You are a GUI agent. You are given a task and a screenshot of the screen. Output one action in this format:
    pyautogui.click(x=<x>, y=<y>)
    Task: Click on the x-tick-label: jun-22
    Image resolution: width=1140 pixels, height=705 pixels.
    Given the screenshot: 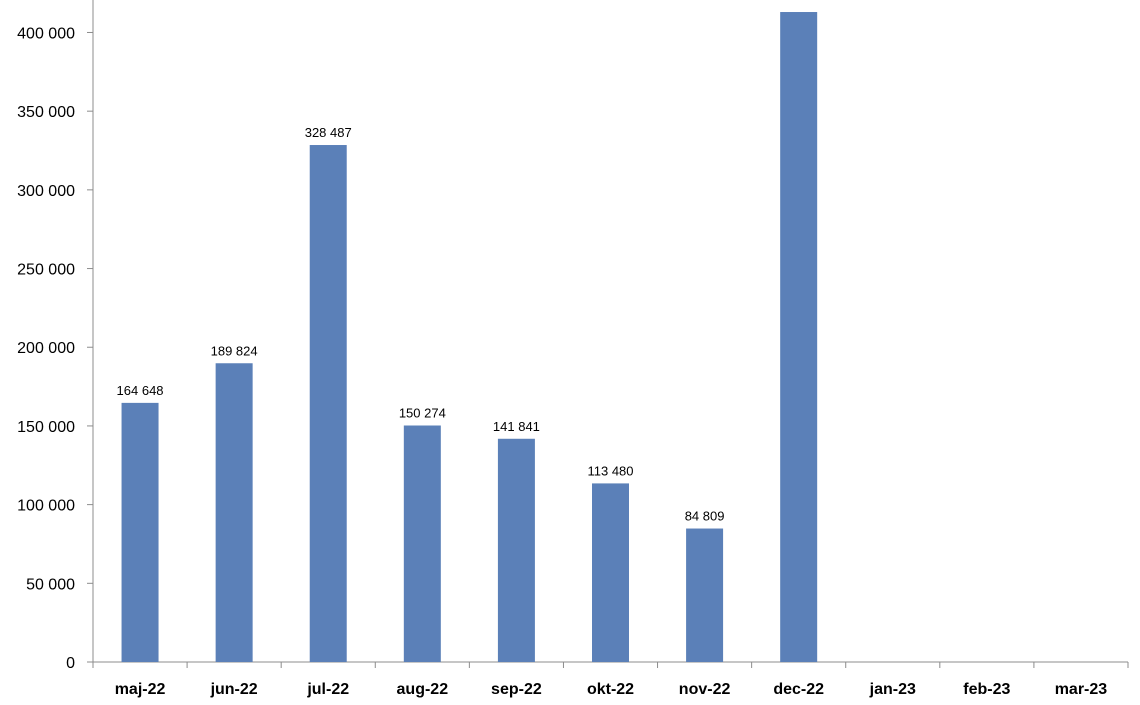 What is the action you would take?
    pyautogui.click(x=234, y=689)
    